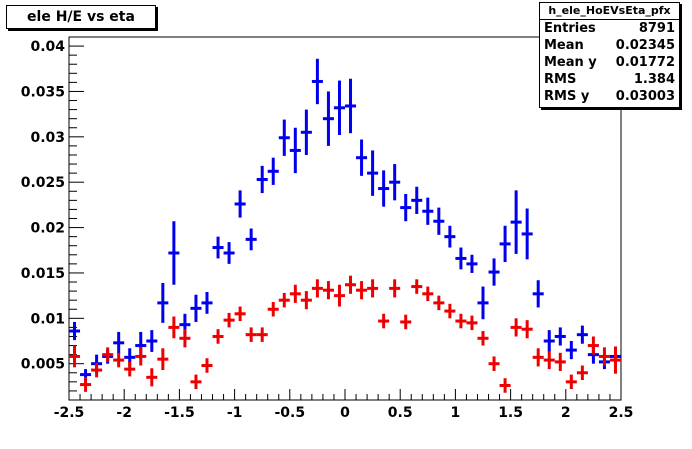  I want to click on stats-value: 0.01772, so click(645, 62).